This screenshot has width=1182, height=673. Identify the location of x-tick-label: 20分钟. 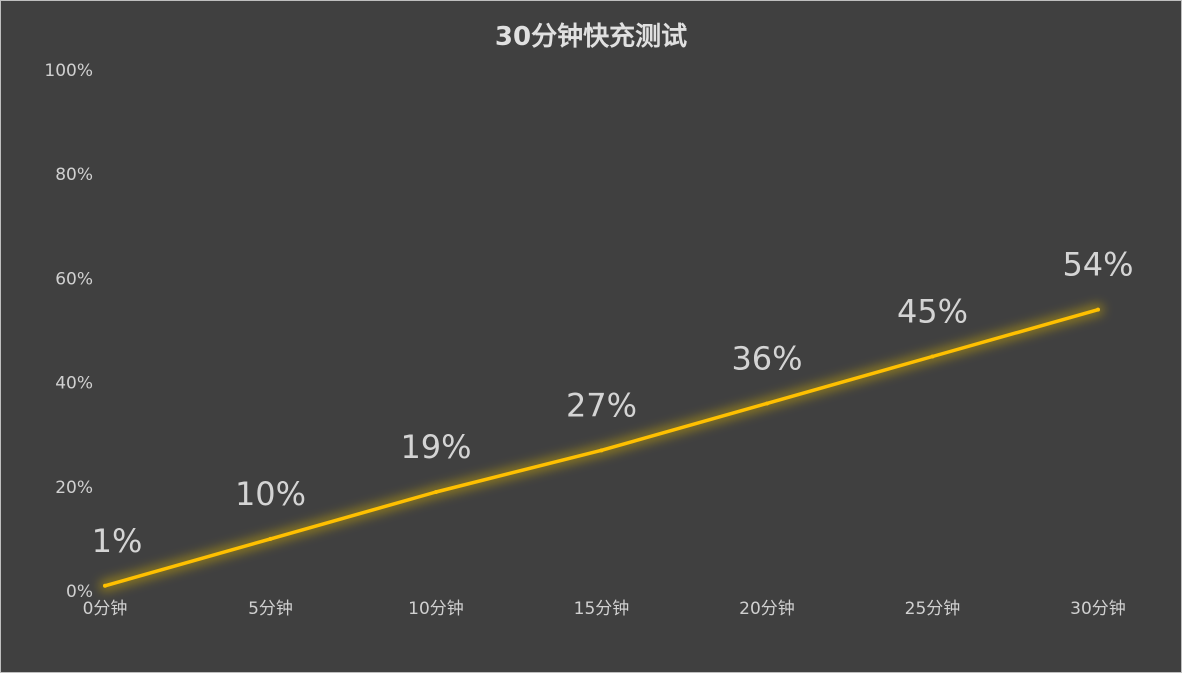
(767, 609).